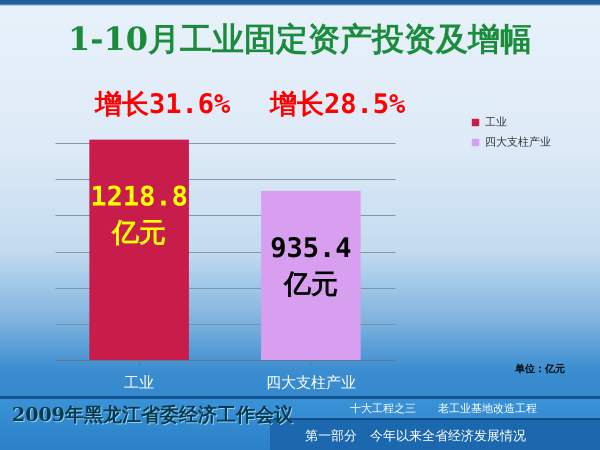  Describe the element at coordinates (415, 436) in the screenshot. I see `text: 第一部分 今年以来全省经济发展情况` at that location.